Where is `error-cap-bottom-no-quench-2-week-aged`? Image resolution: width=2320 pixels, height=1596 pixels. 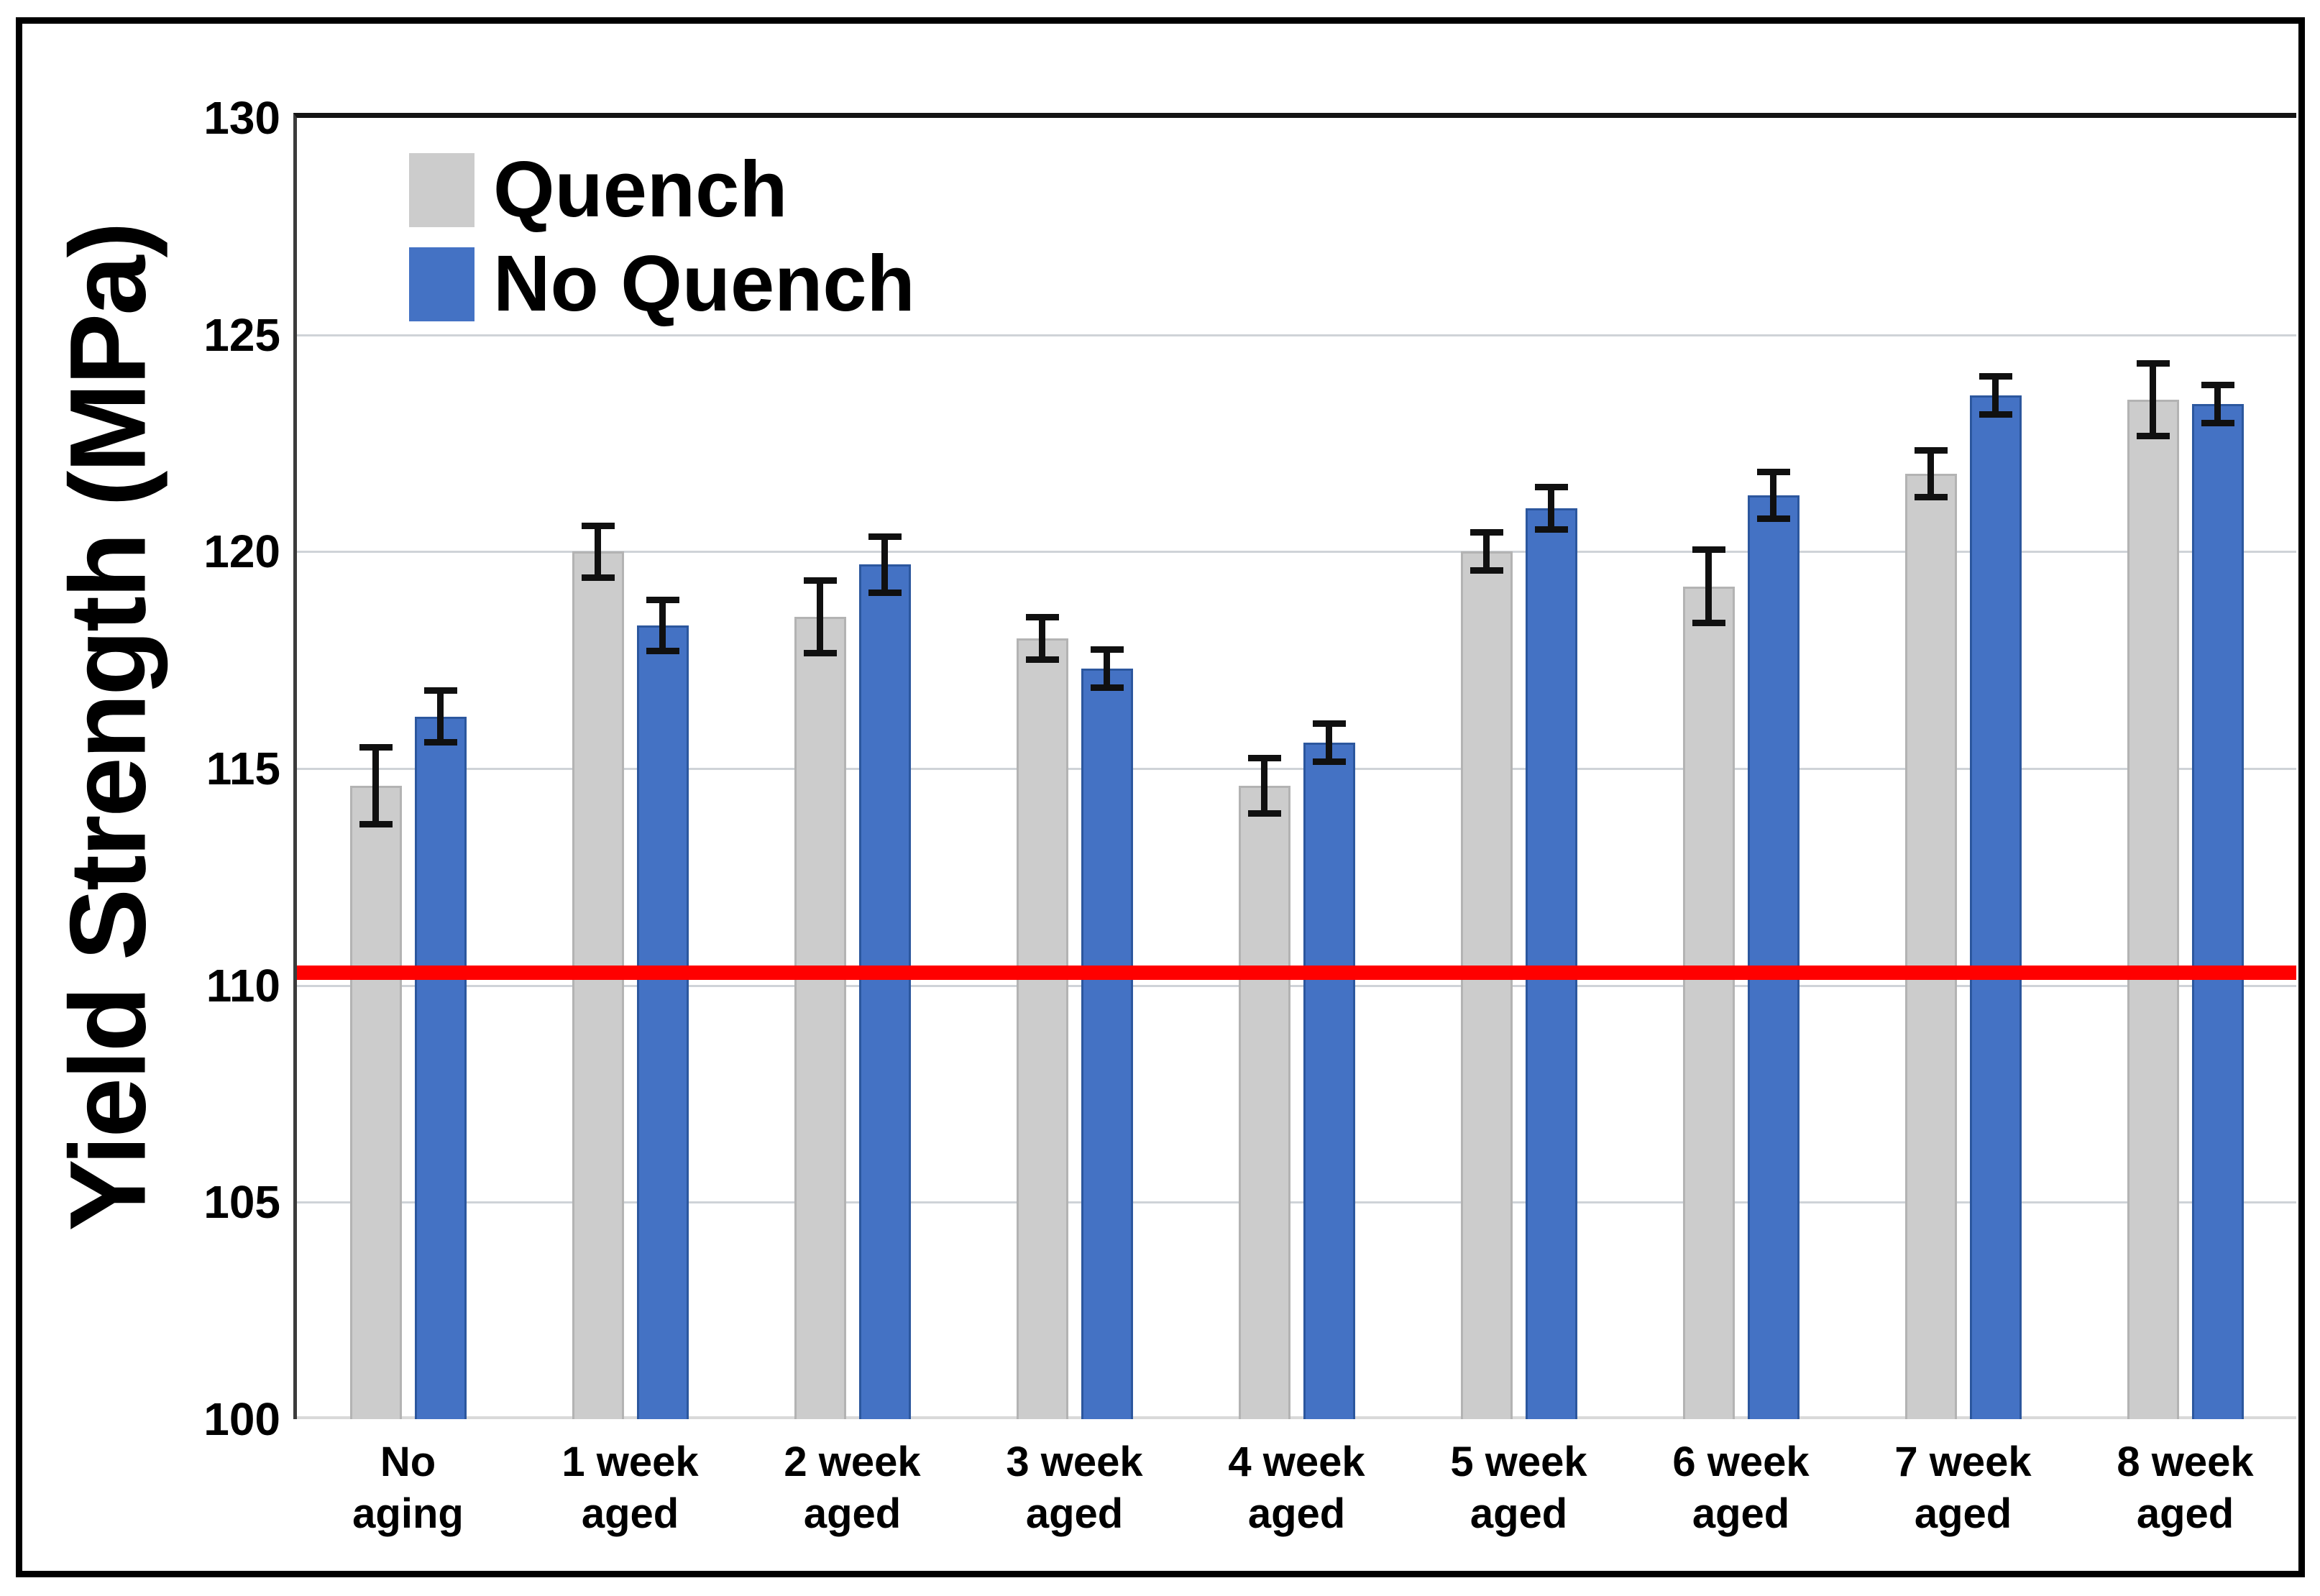
error-cap-bottom-no-quench-2-week-aged is located at coordinates (885, 592).